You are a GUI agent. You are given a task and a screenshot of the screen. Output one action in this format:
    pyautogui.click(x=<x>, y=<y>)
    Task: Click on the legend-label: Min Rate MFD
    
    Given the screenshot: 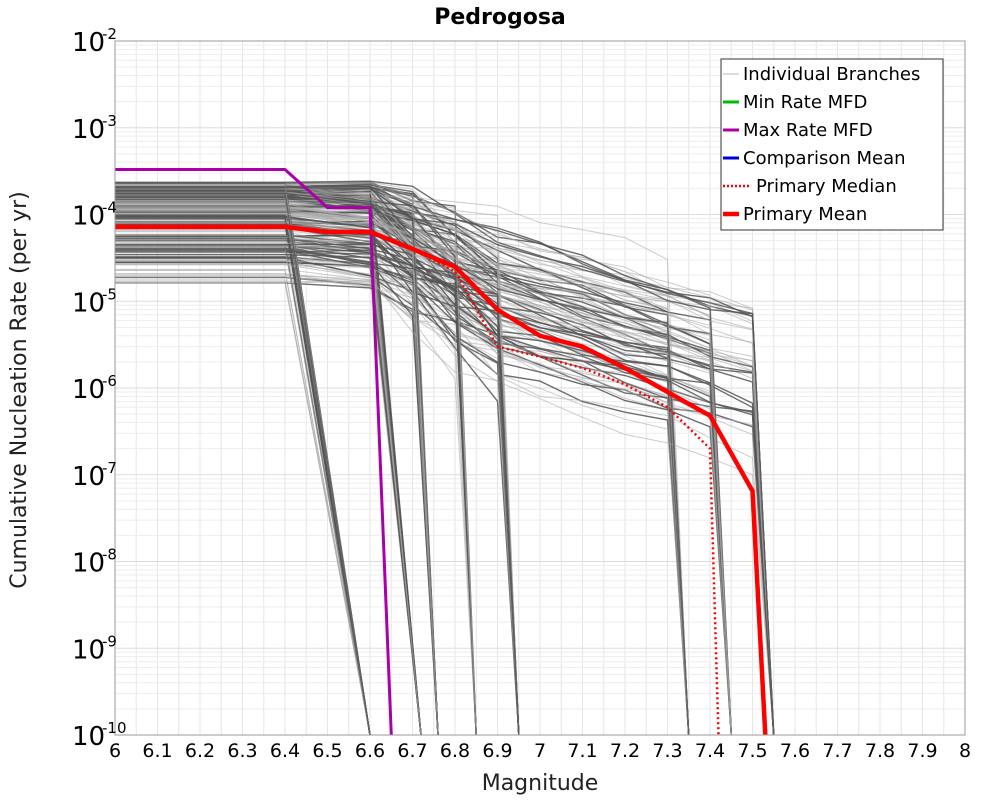 What is the action you would take?
    pyautogui.click(x=805, y=102)
    